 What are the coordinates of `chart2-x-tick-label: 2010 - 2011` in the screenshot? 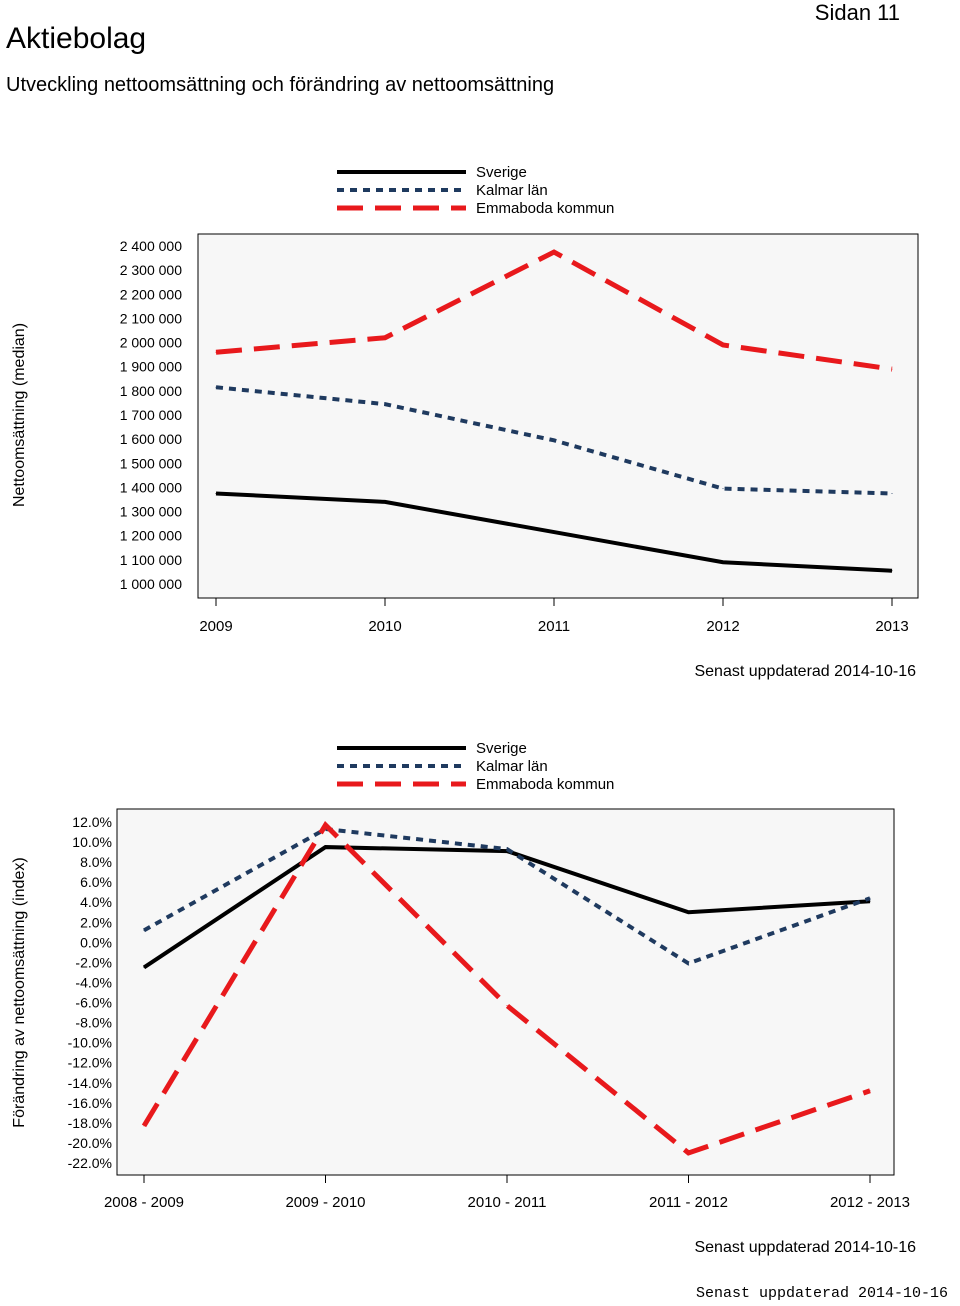 It's located at (507, 1202).